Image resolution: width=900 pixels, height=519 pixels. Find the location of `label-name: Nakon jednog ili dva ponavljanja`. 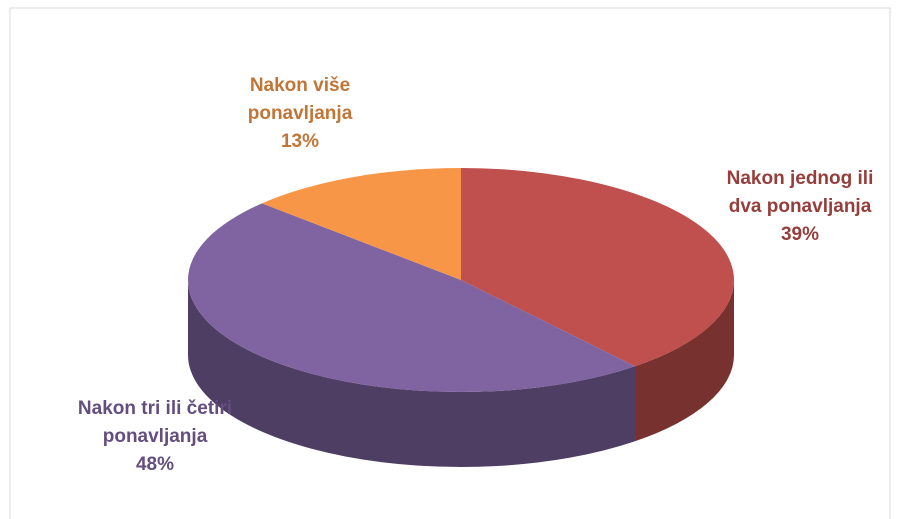

label-name: Nakon jednog ili dva ponavljanja is located at coordinates (800, 192).